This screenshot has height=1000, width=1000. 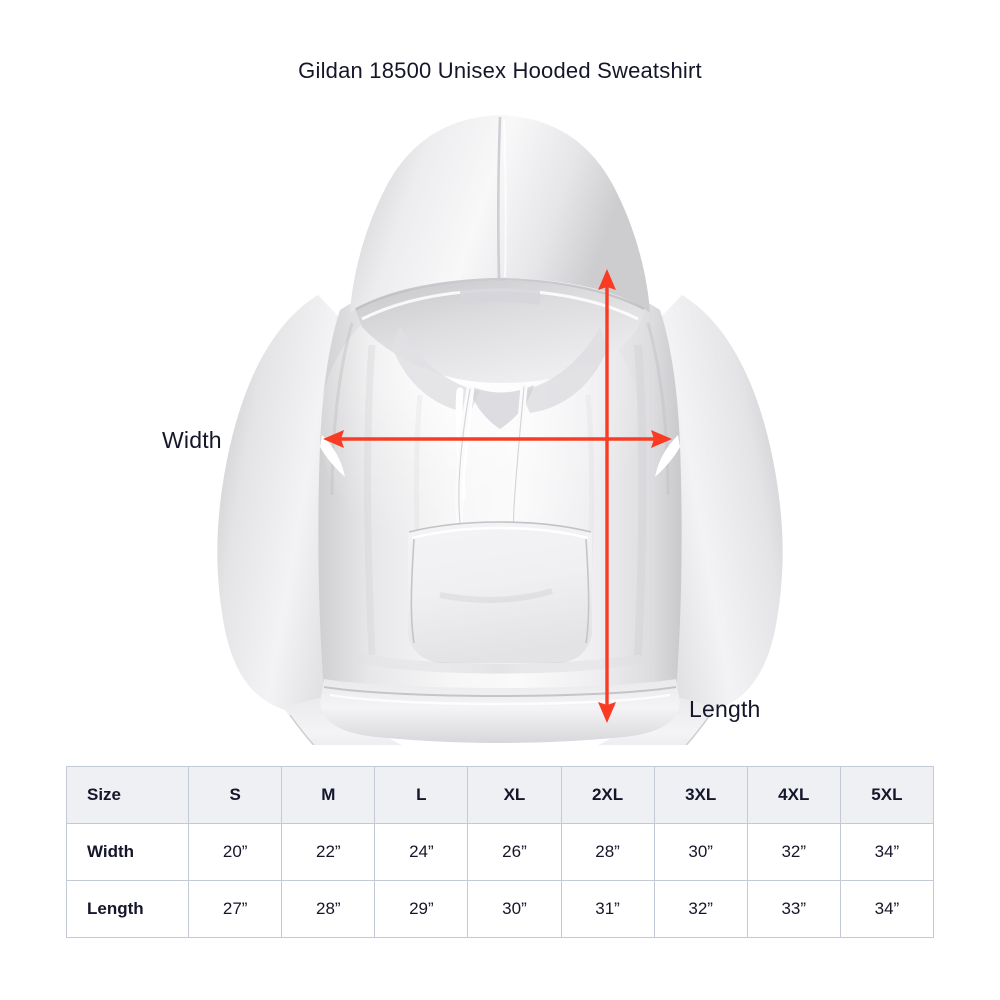 I want to click on width-4xl: 32”, so click(x=793, y=852).